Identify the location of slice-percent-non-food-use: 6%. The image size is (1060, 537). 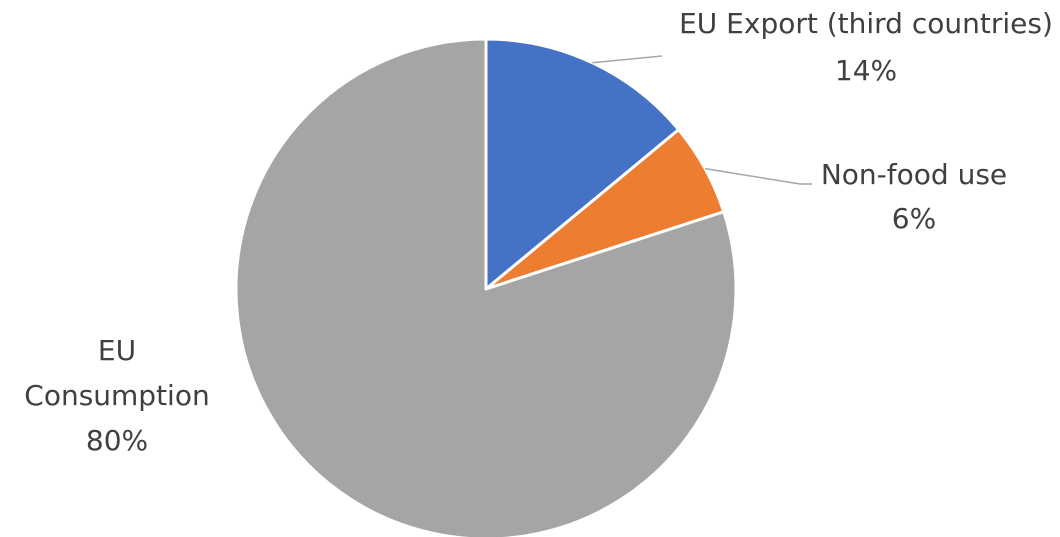
(914, 218).